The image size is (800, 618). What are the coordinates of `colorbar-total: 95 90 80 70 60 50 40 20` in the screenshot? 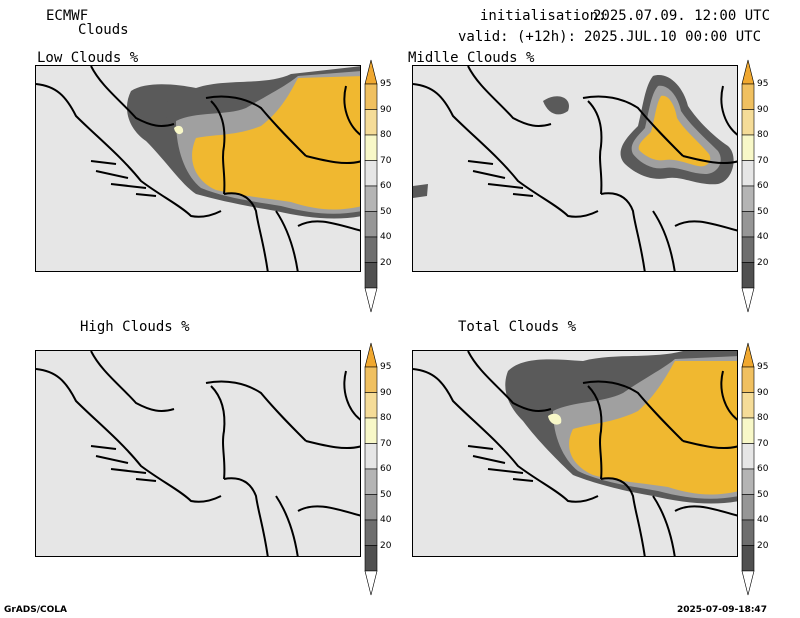 It's located at (754, 469).